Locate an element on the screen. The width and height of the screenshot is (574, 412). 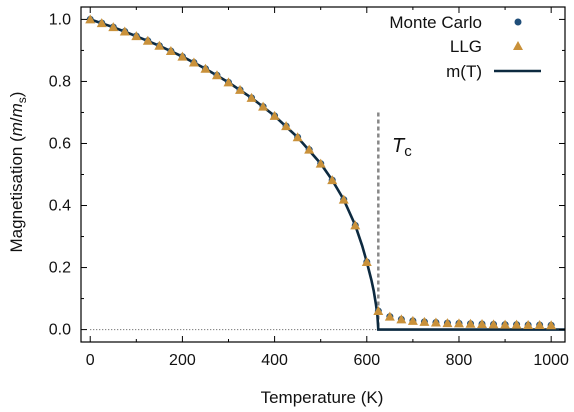
legend-llg-symbol is located at coordinates (518, 45).